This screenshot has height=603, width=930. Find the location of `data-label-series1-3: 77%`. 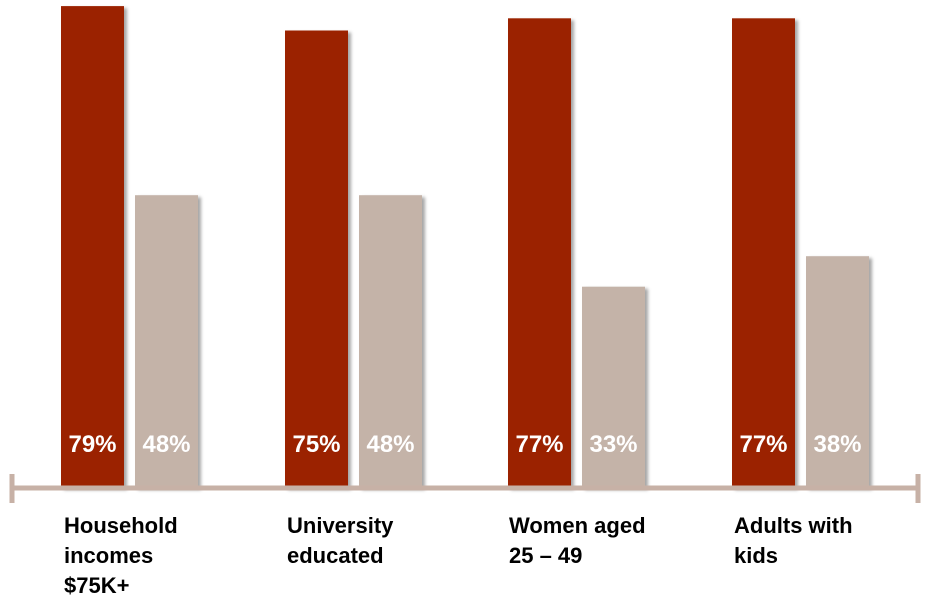

data-label-series1-3: 77% is located at coordinates (763, 444).